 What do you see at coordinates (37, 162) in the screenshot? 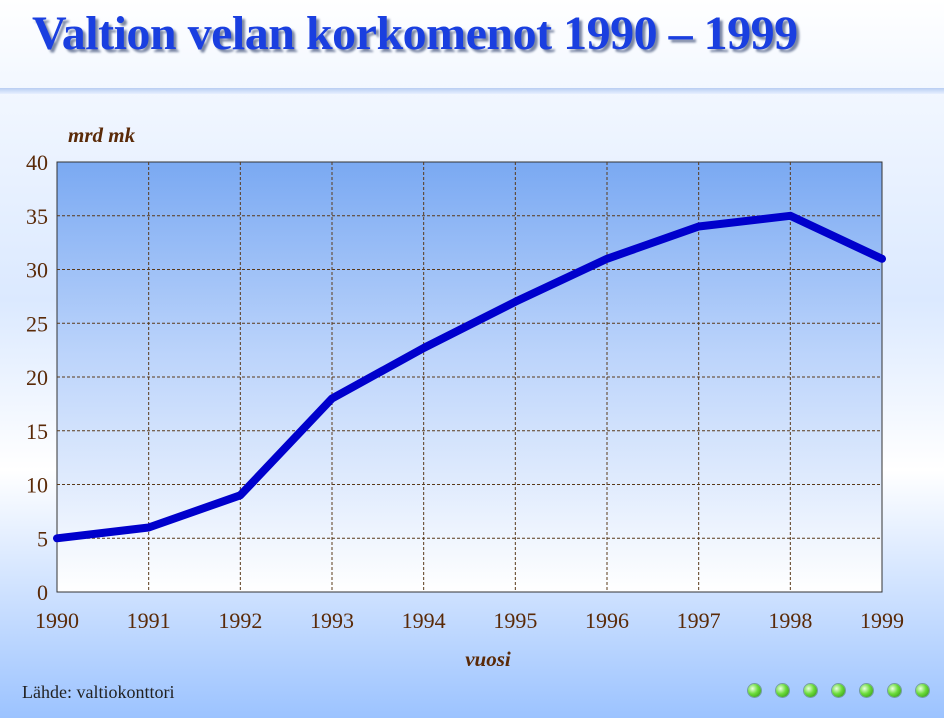
I see `y-tick-label: 40` at bounding box center [37, 162].